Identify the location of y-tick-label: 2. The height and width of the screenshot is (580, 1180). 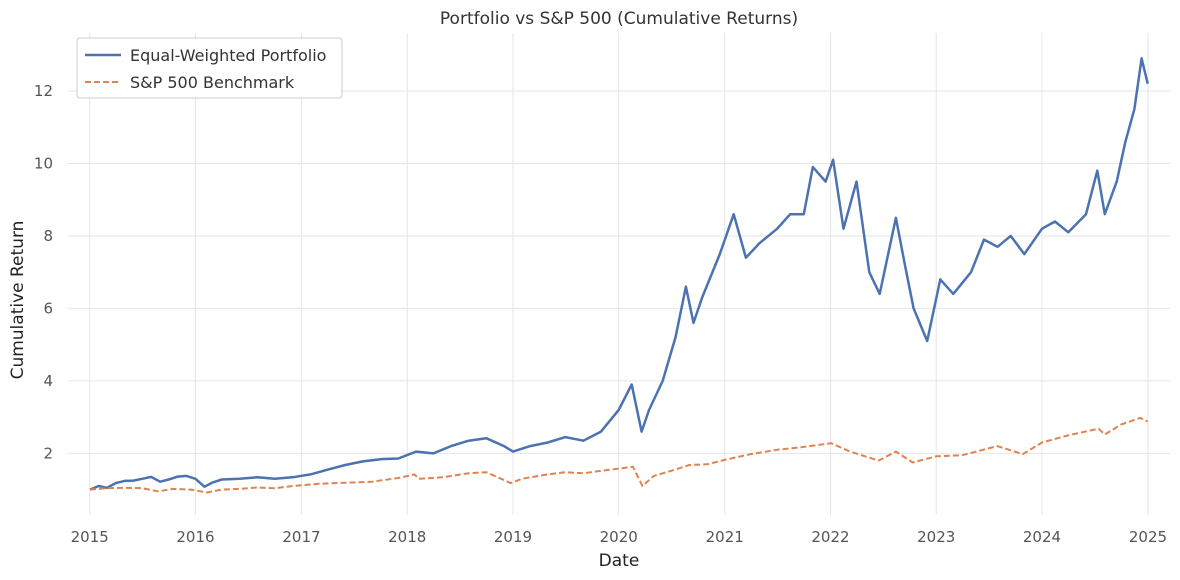
(48, 453).